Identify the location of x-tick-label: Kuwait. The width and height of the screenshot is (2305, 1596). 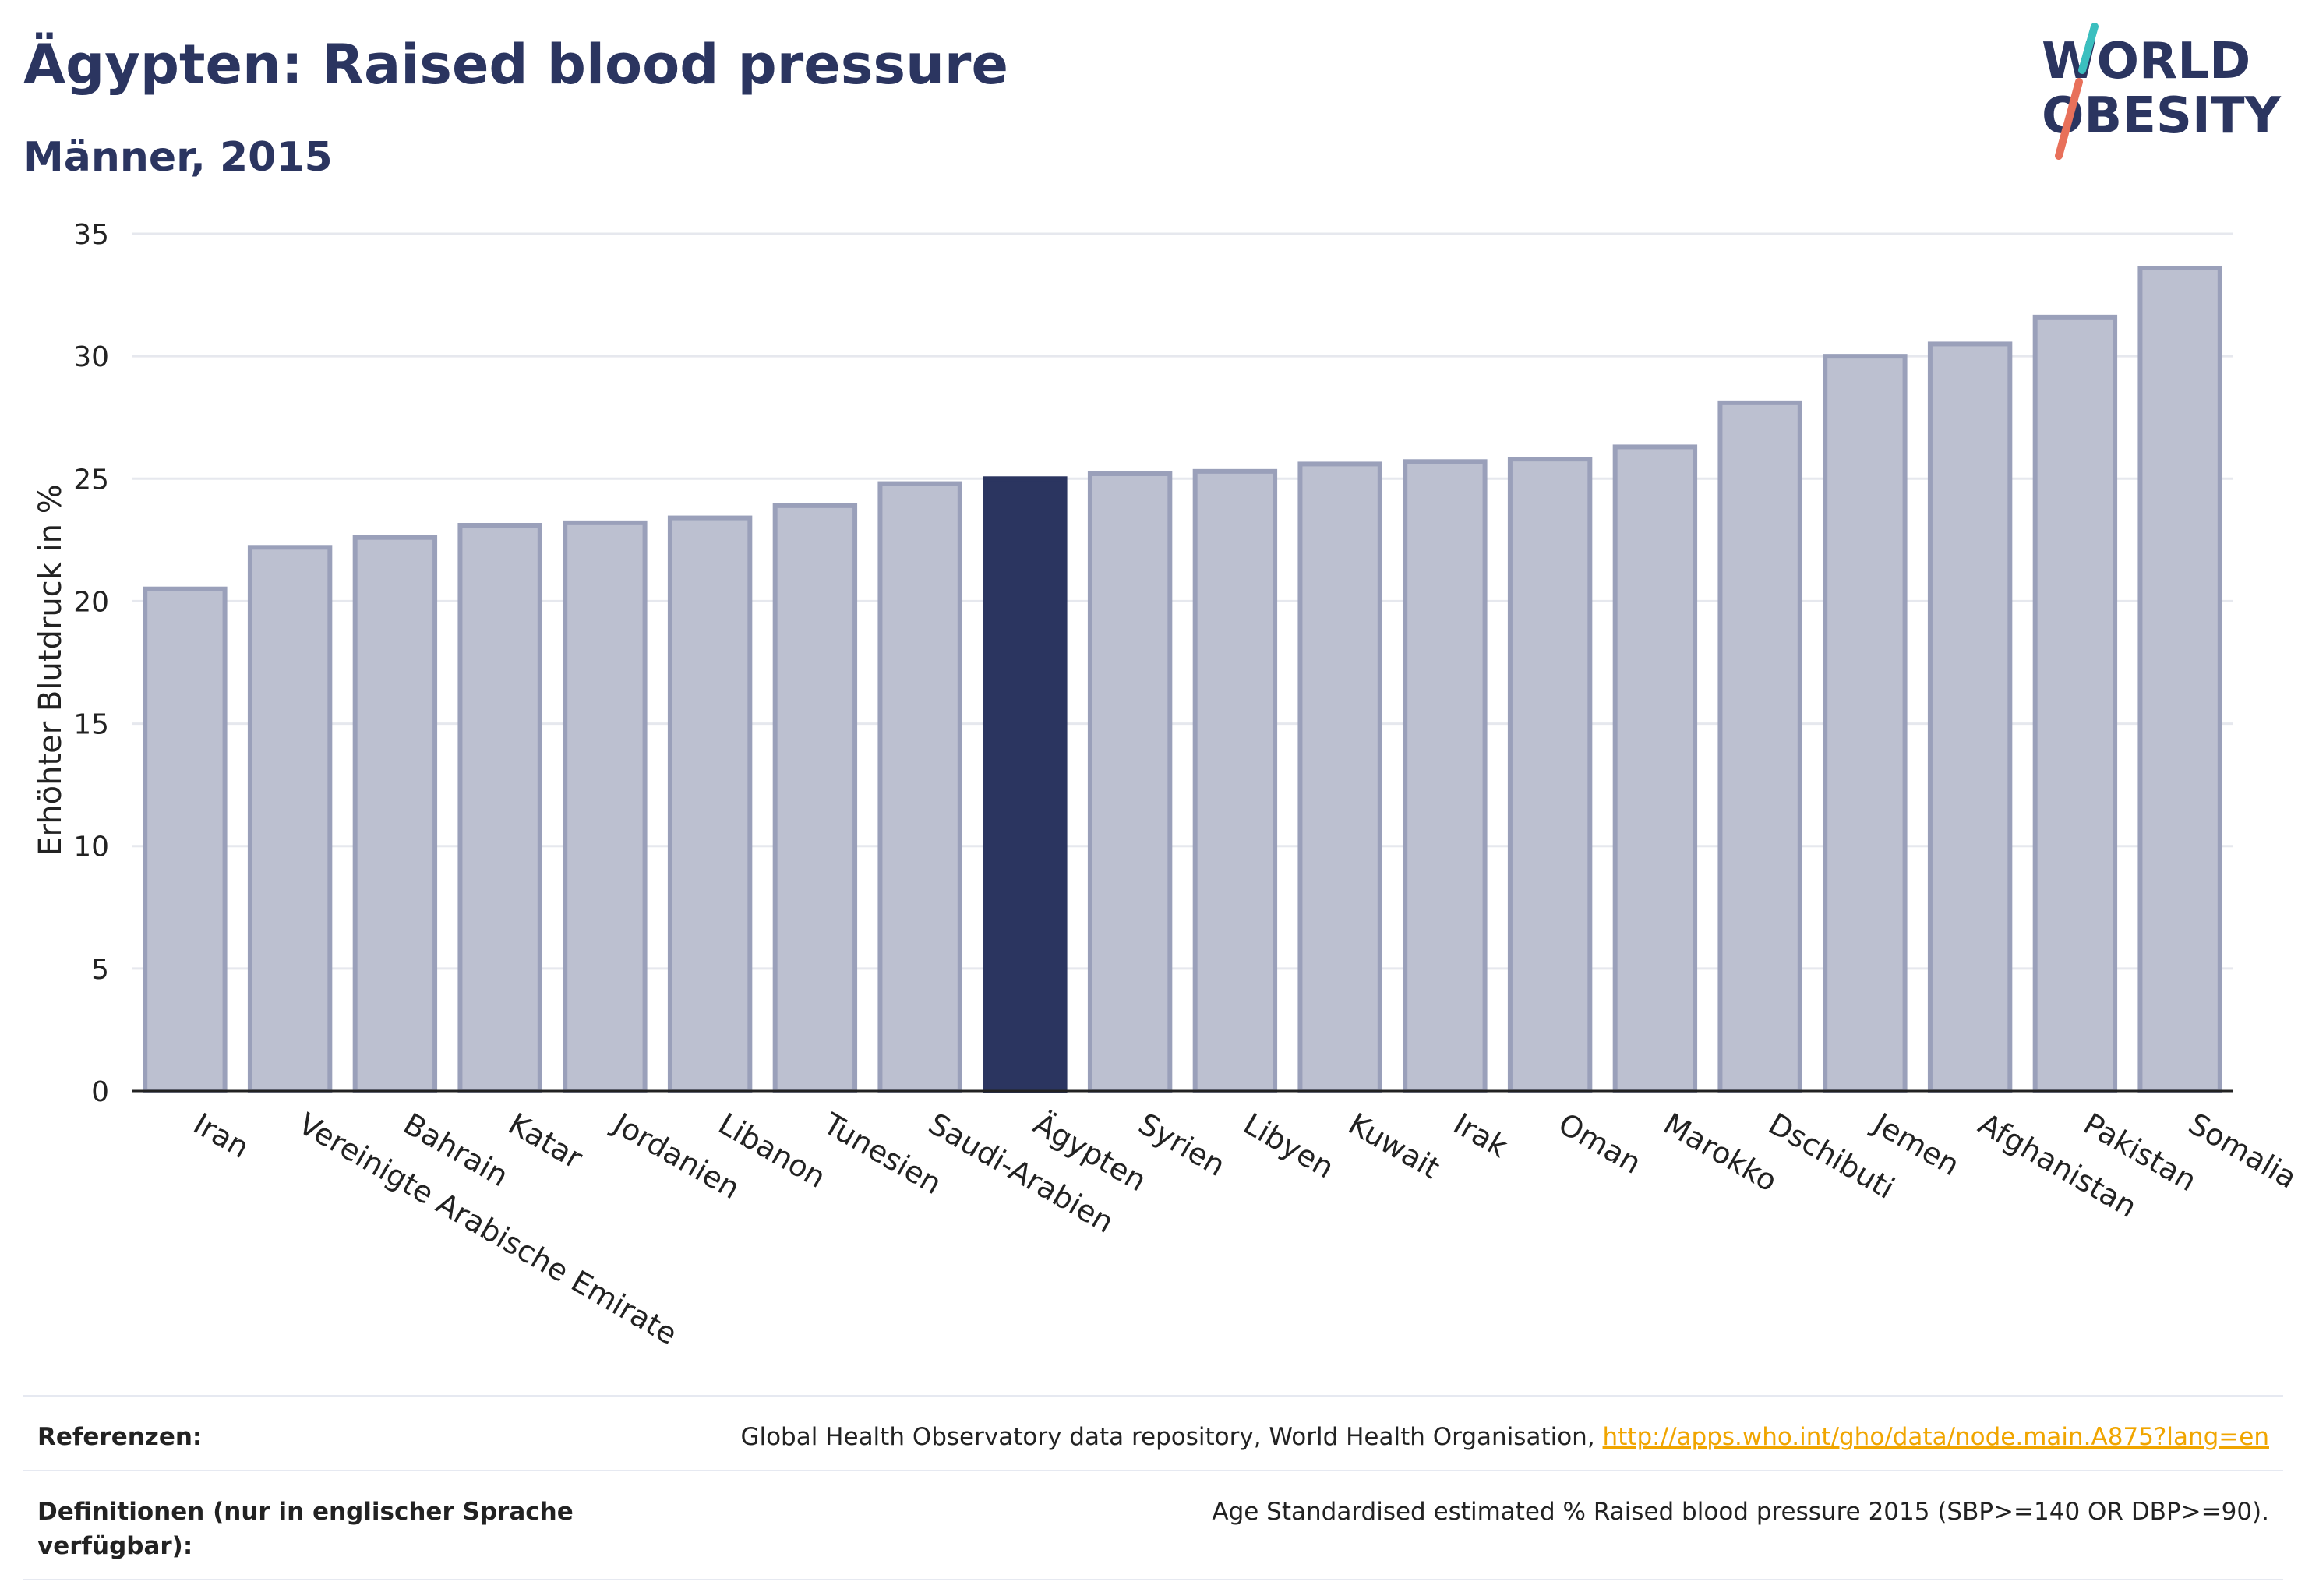
(1394, 1146).